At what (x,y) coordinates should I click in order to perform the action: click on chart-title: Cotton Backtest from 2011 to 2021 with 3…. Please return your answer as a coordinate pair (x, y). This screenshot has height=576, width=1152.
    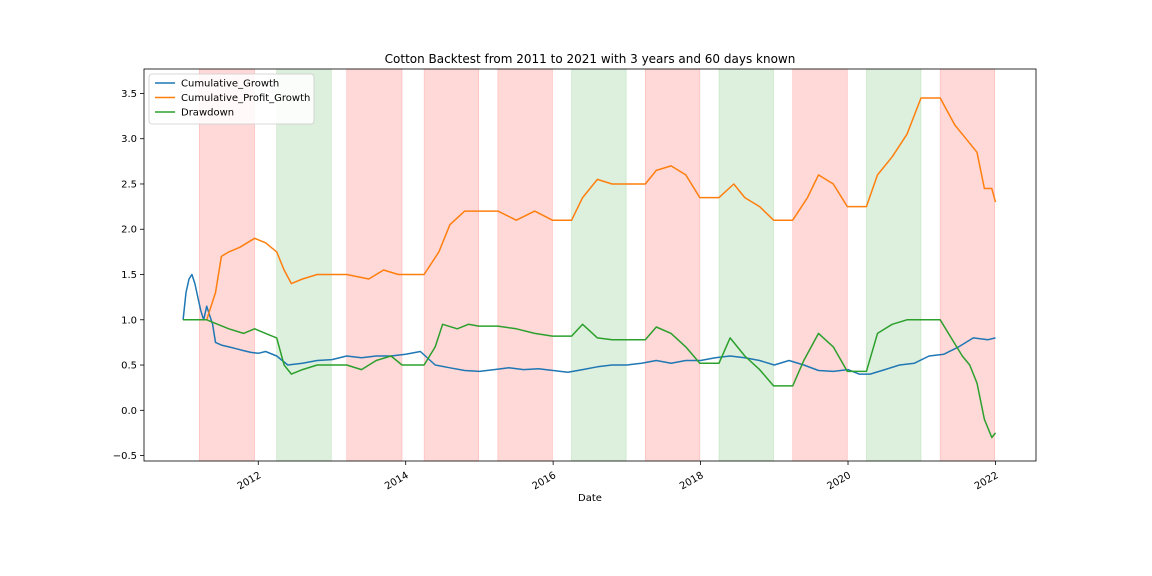
    Looking at the image, I should click on (590, 59).